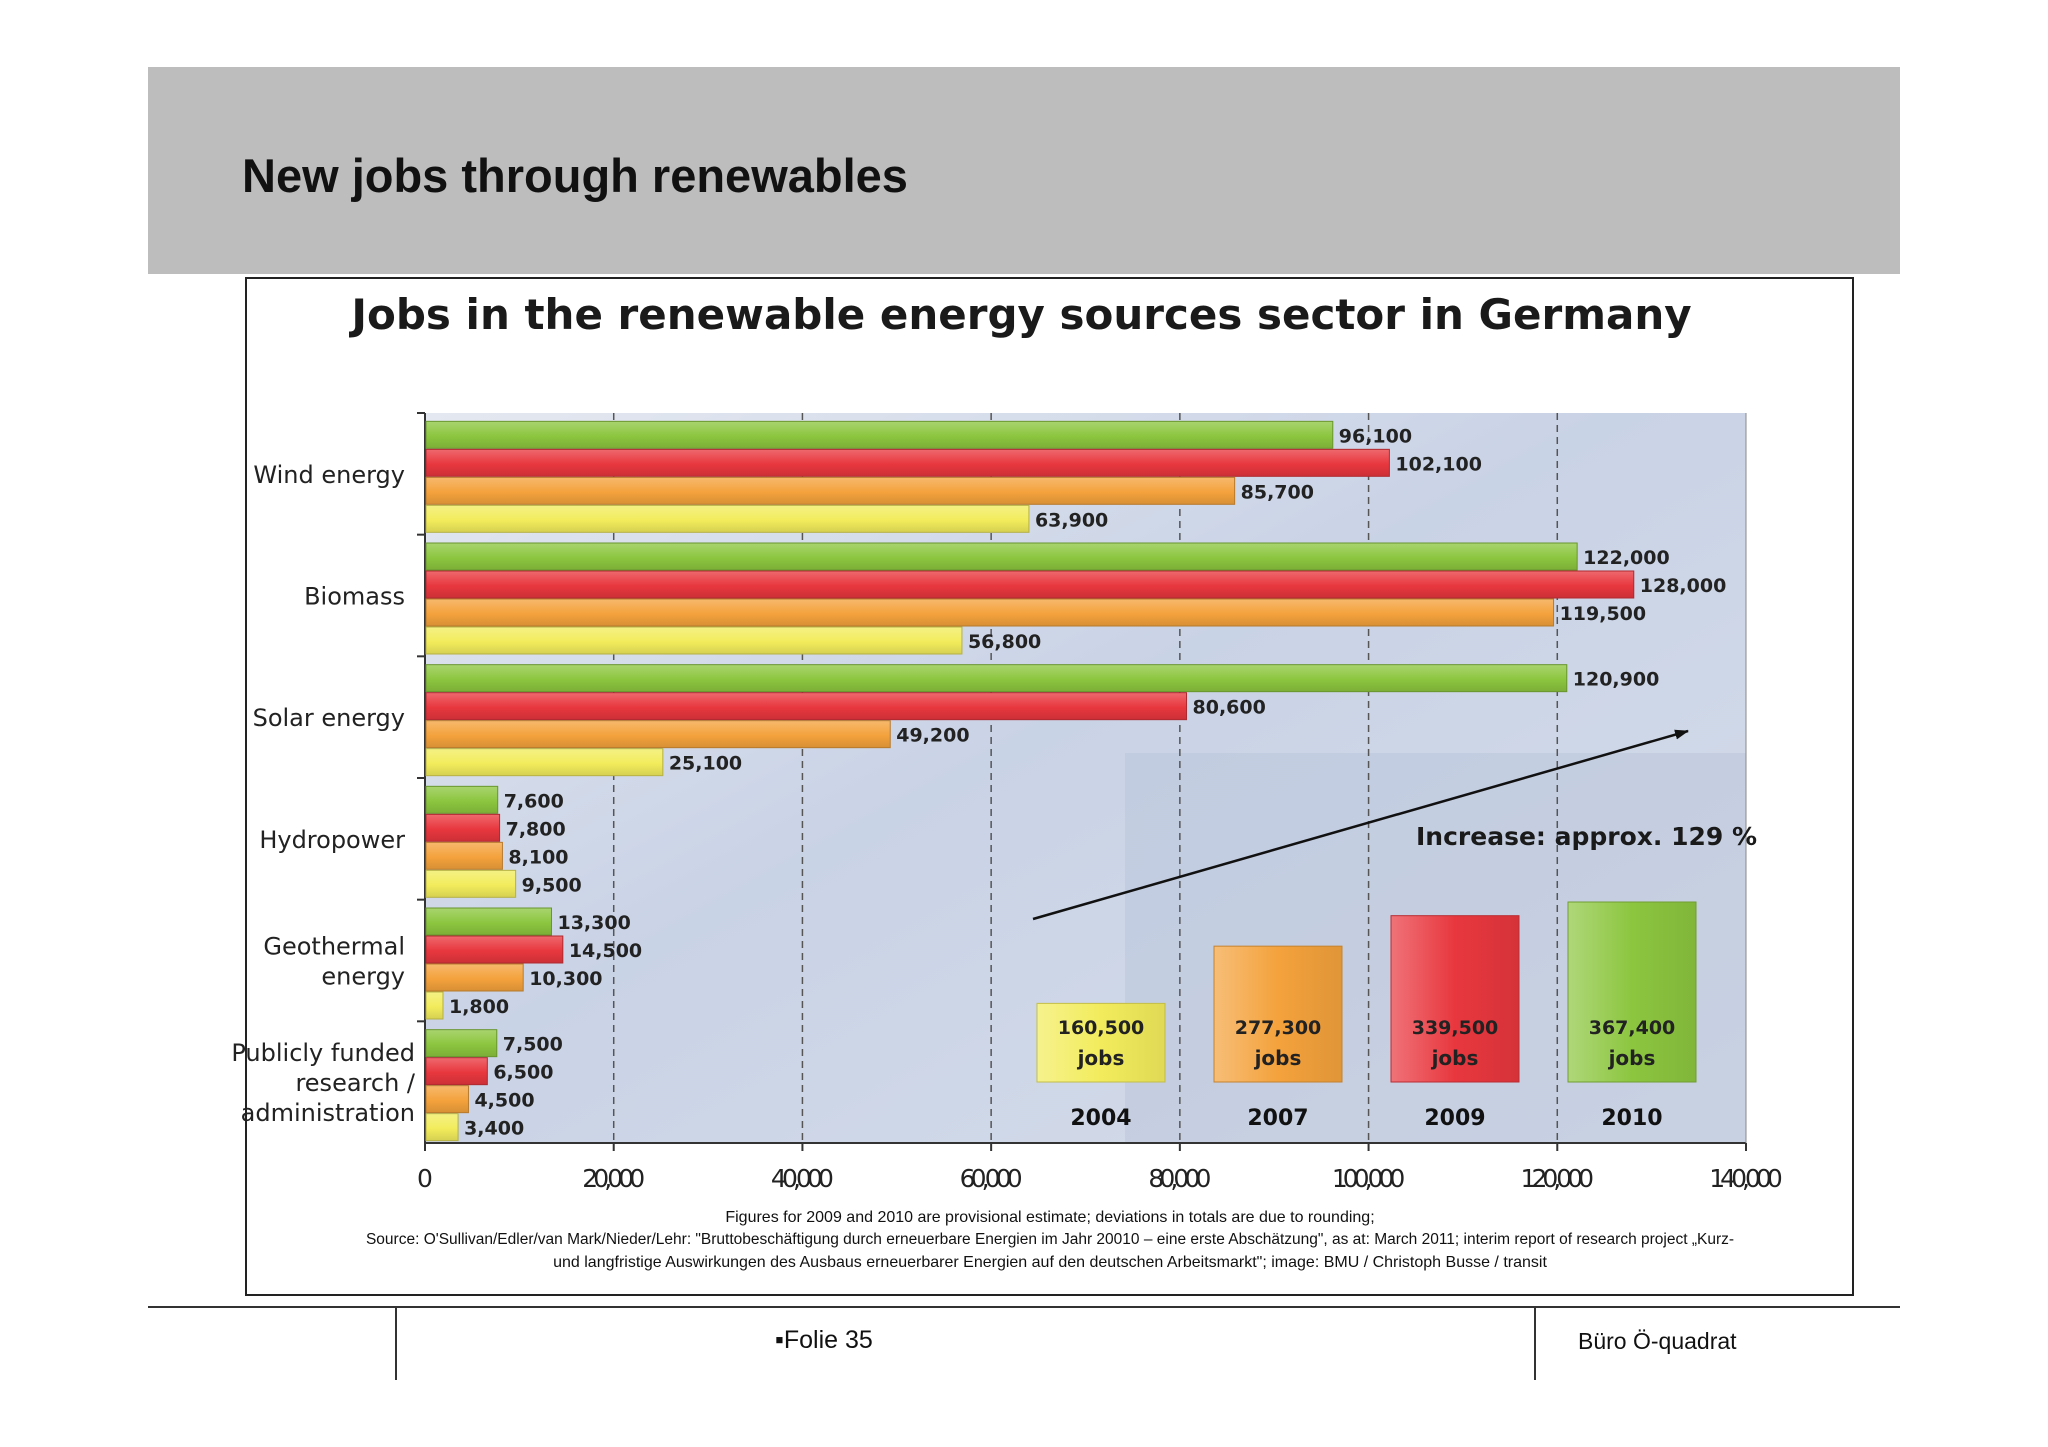  Describe the element at coordinates (991, 1178) in the screenshot. I see `x-tick-label: 60,000` at that location.